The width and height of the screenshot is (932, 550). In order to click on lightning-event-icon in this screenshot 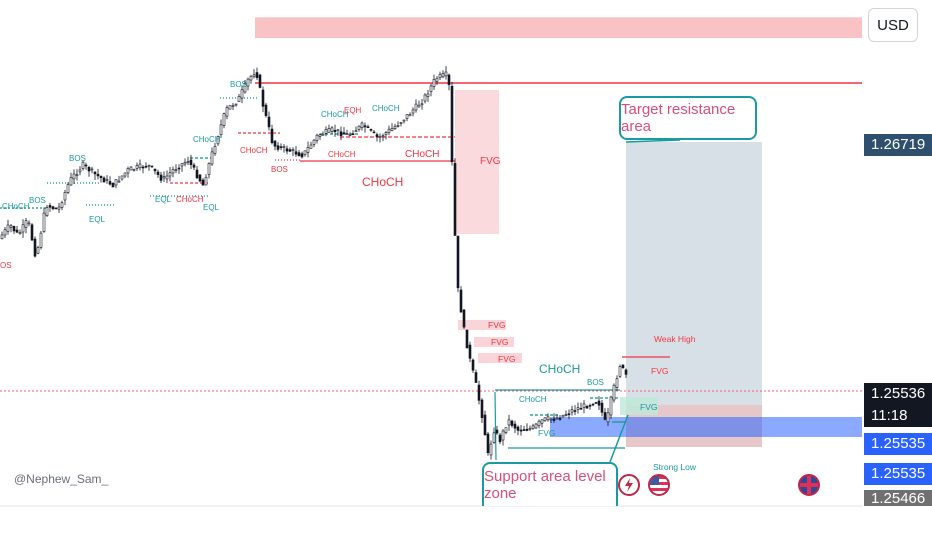, I will do `click(629, 485)`.